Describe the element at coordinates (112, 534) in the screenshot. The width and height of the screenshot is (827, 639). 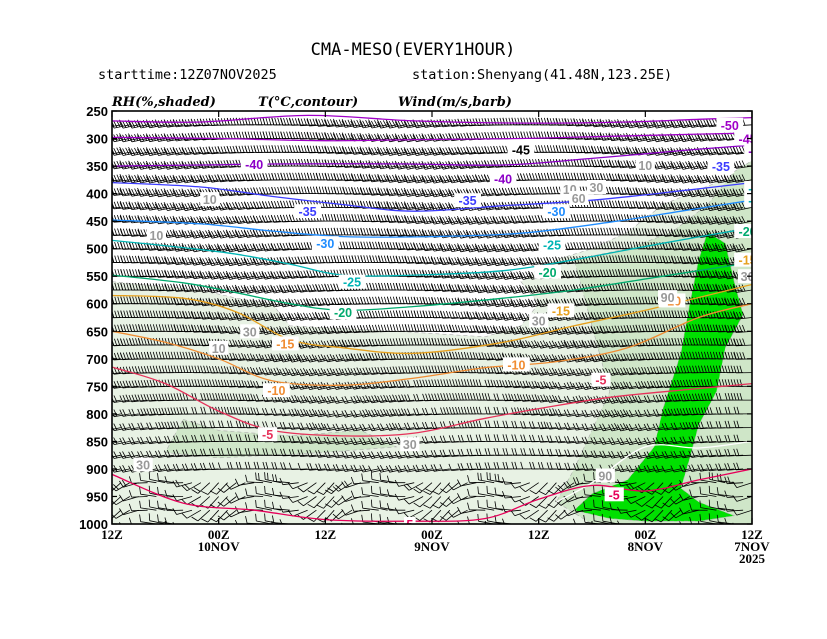
I see `x-tick-label: 12Z` at that location.